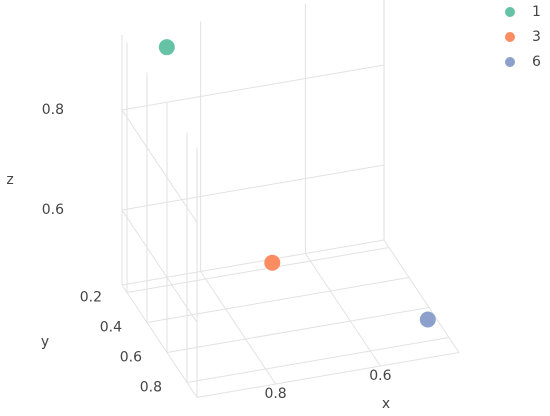 Image resolution: width=550 pixels, height=416 pixels. I want to click on x-tick-label: 0.8, so click(275, 394).